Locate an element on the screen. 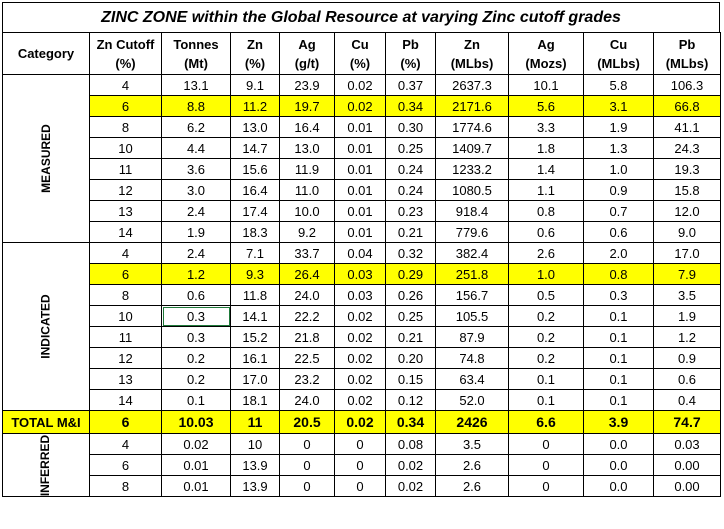 The height and width of the screenshot is (529, 724). table-cell: 22.2 is located at coordinates (307, 316).